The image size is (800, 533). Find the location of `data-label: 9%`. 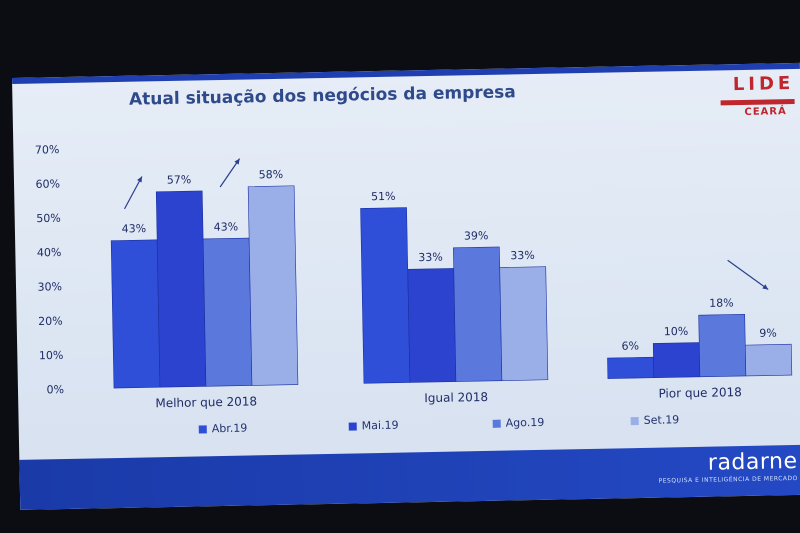

data-label: 9% is located at coordinates (768, 333).